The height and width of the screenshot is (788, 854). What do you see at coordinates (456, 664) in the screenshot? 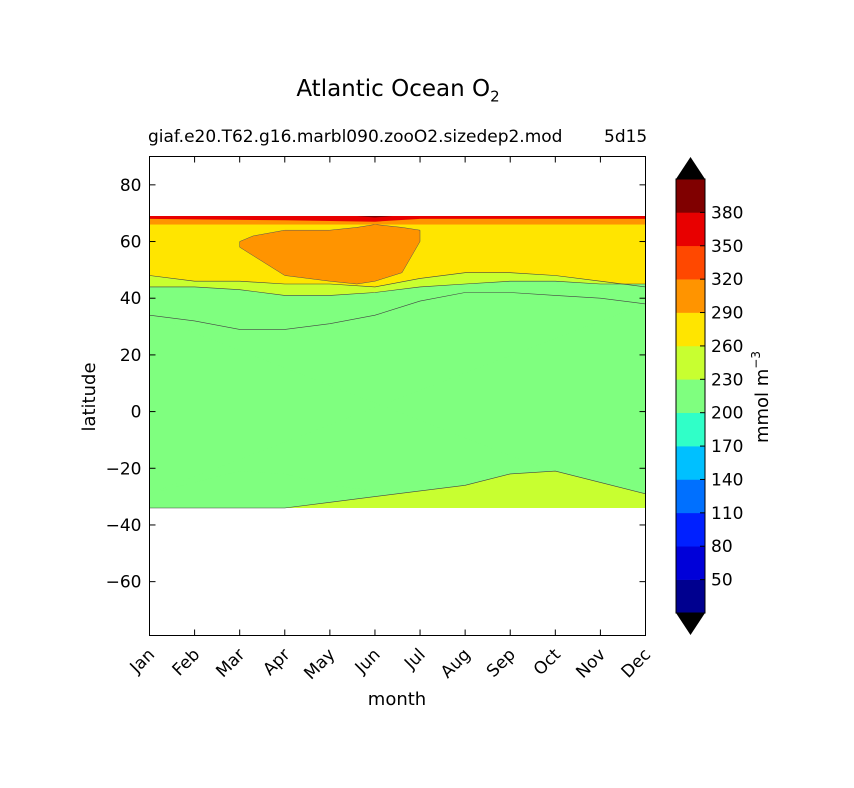
I see `x-tick-label: Aug` at bounding box center [456, 664].